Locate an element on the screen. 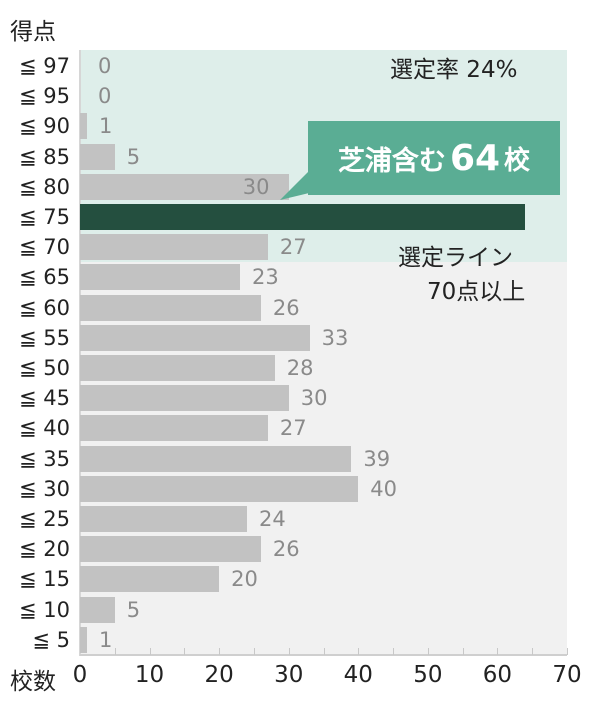 This screenshot has width=600, height=712. x-tick-label: 40 is located at coordinates (358, 675).